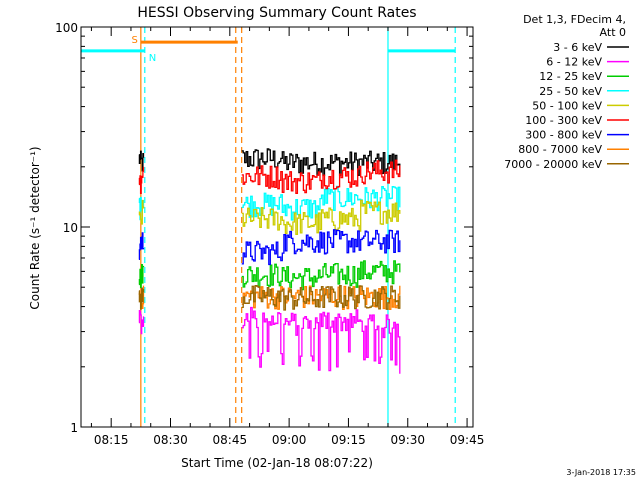 The width and height of the screenshot is (640, 480). I want to click on x-tick-label-6: 09:45, so click(467, 440).